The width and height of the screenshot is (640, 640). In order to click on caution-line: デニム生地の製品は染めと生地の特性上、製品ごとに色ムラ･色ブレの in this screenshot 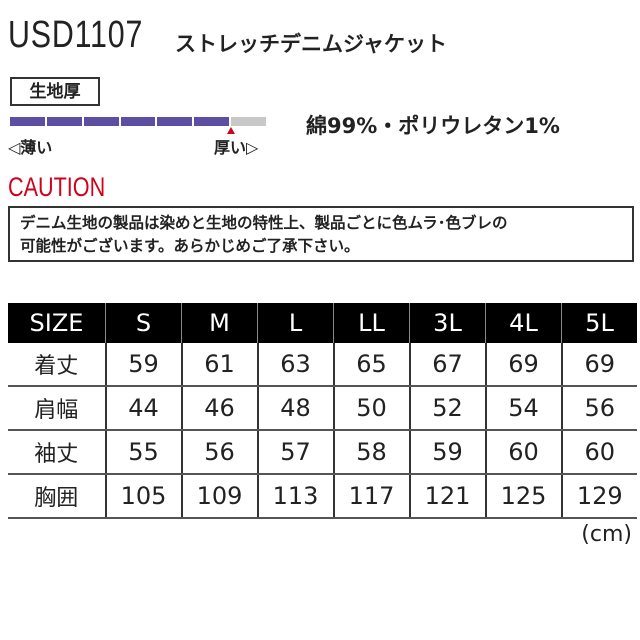, I will do `click(264, 223)`.